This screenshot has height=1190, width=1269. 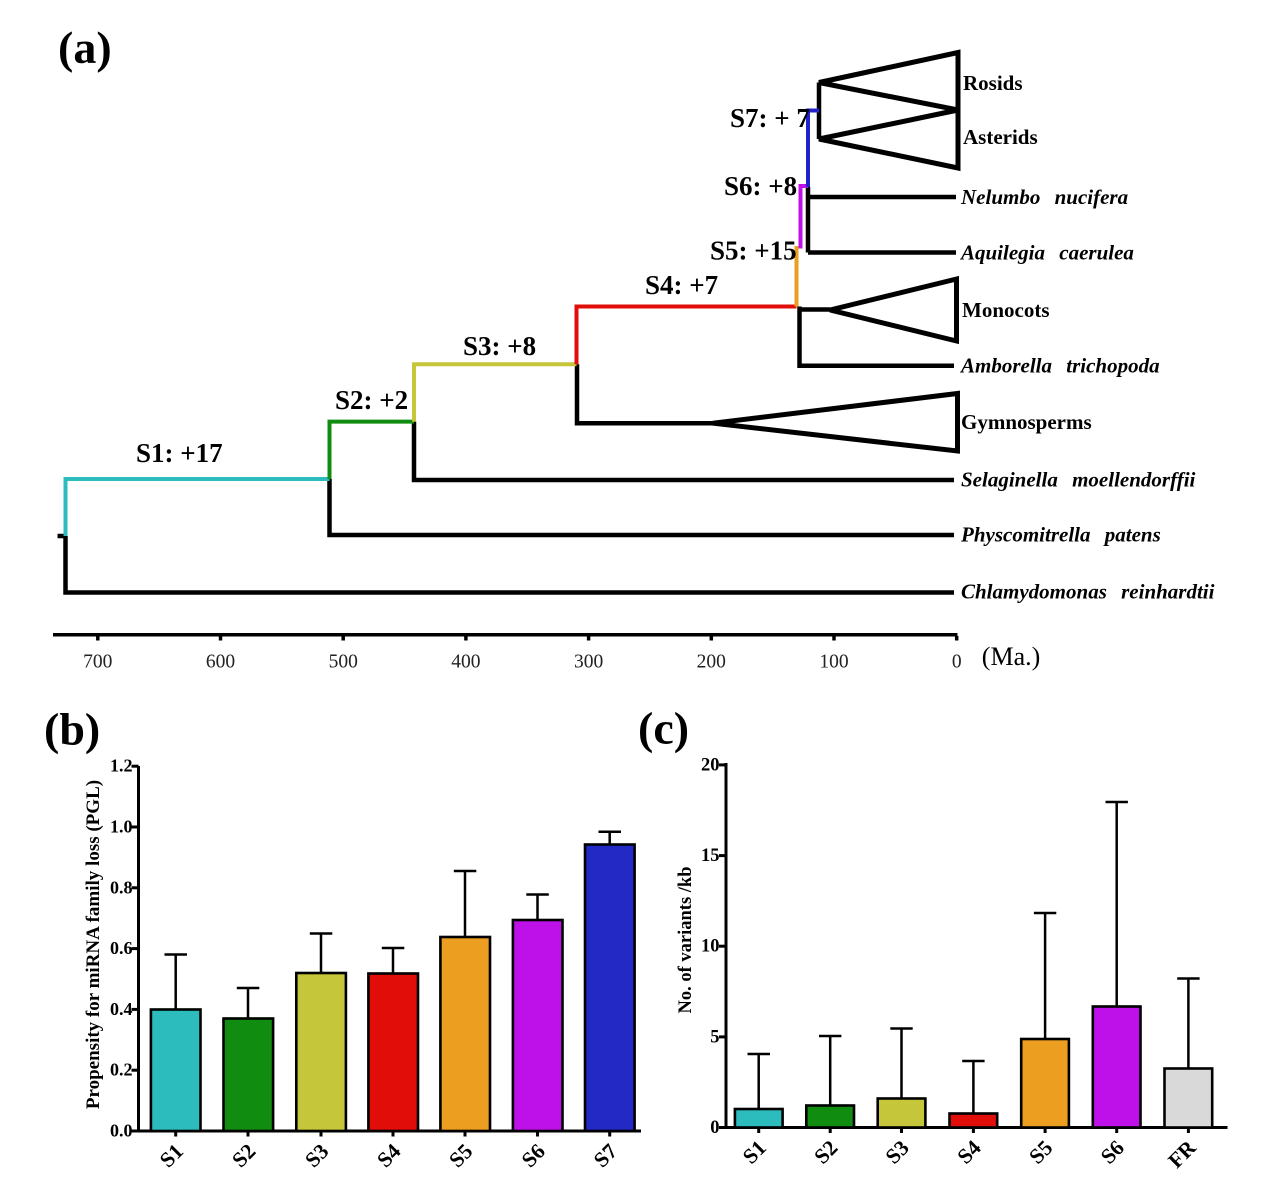 I want to click on svg-text: (b), so click(x=72, y=729).